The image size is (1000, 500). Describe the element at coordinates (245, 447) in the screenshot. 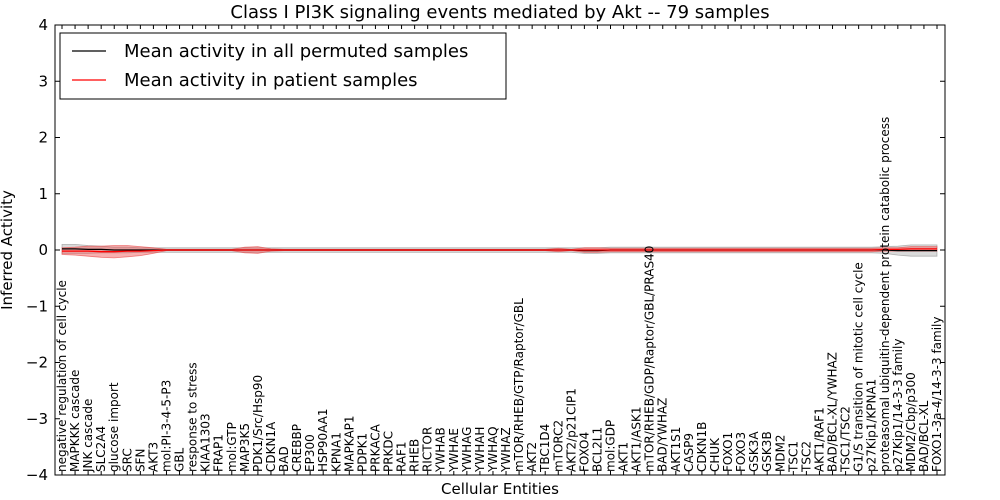

I see `x-tick-label: MAP3K5` at that location.